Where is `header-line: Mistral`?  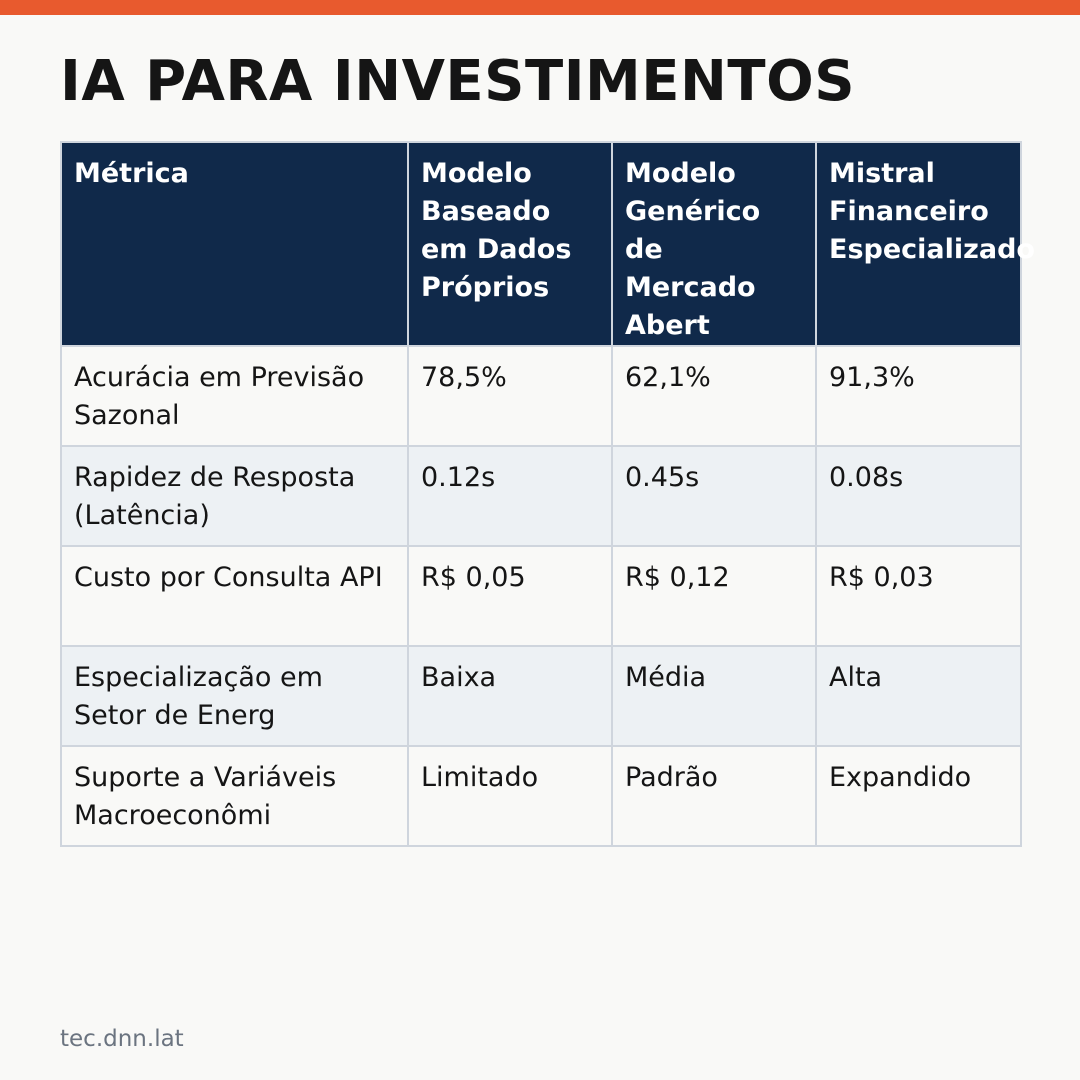 header-line: Mistral is located at coordinates (882, 173).